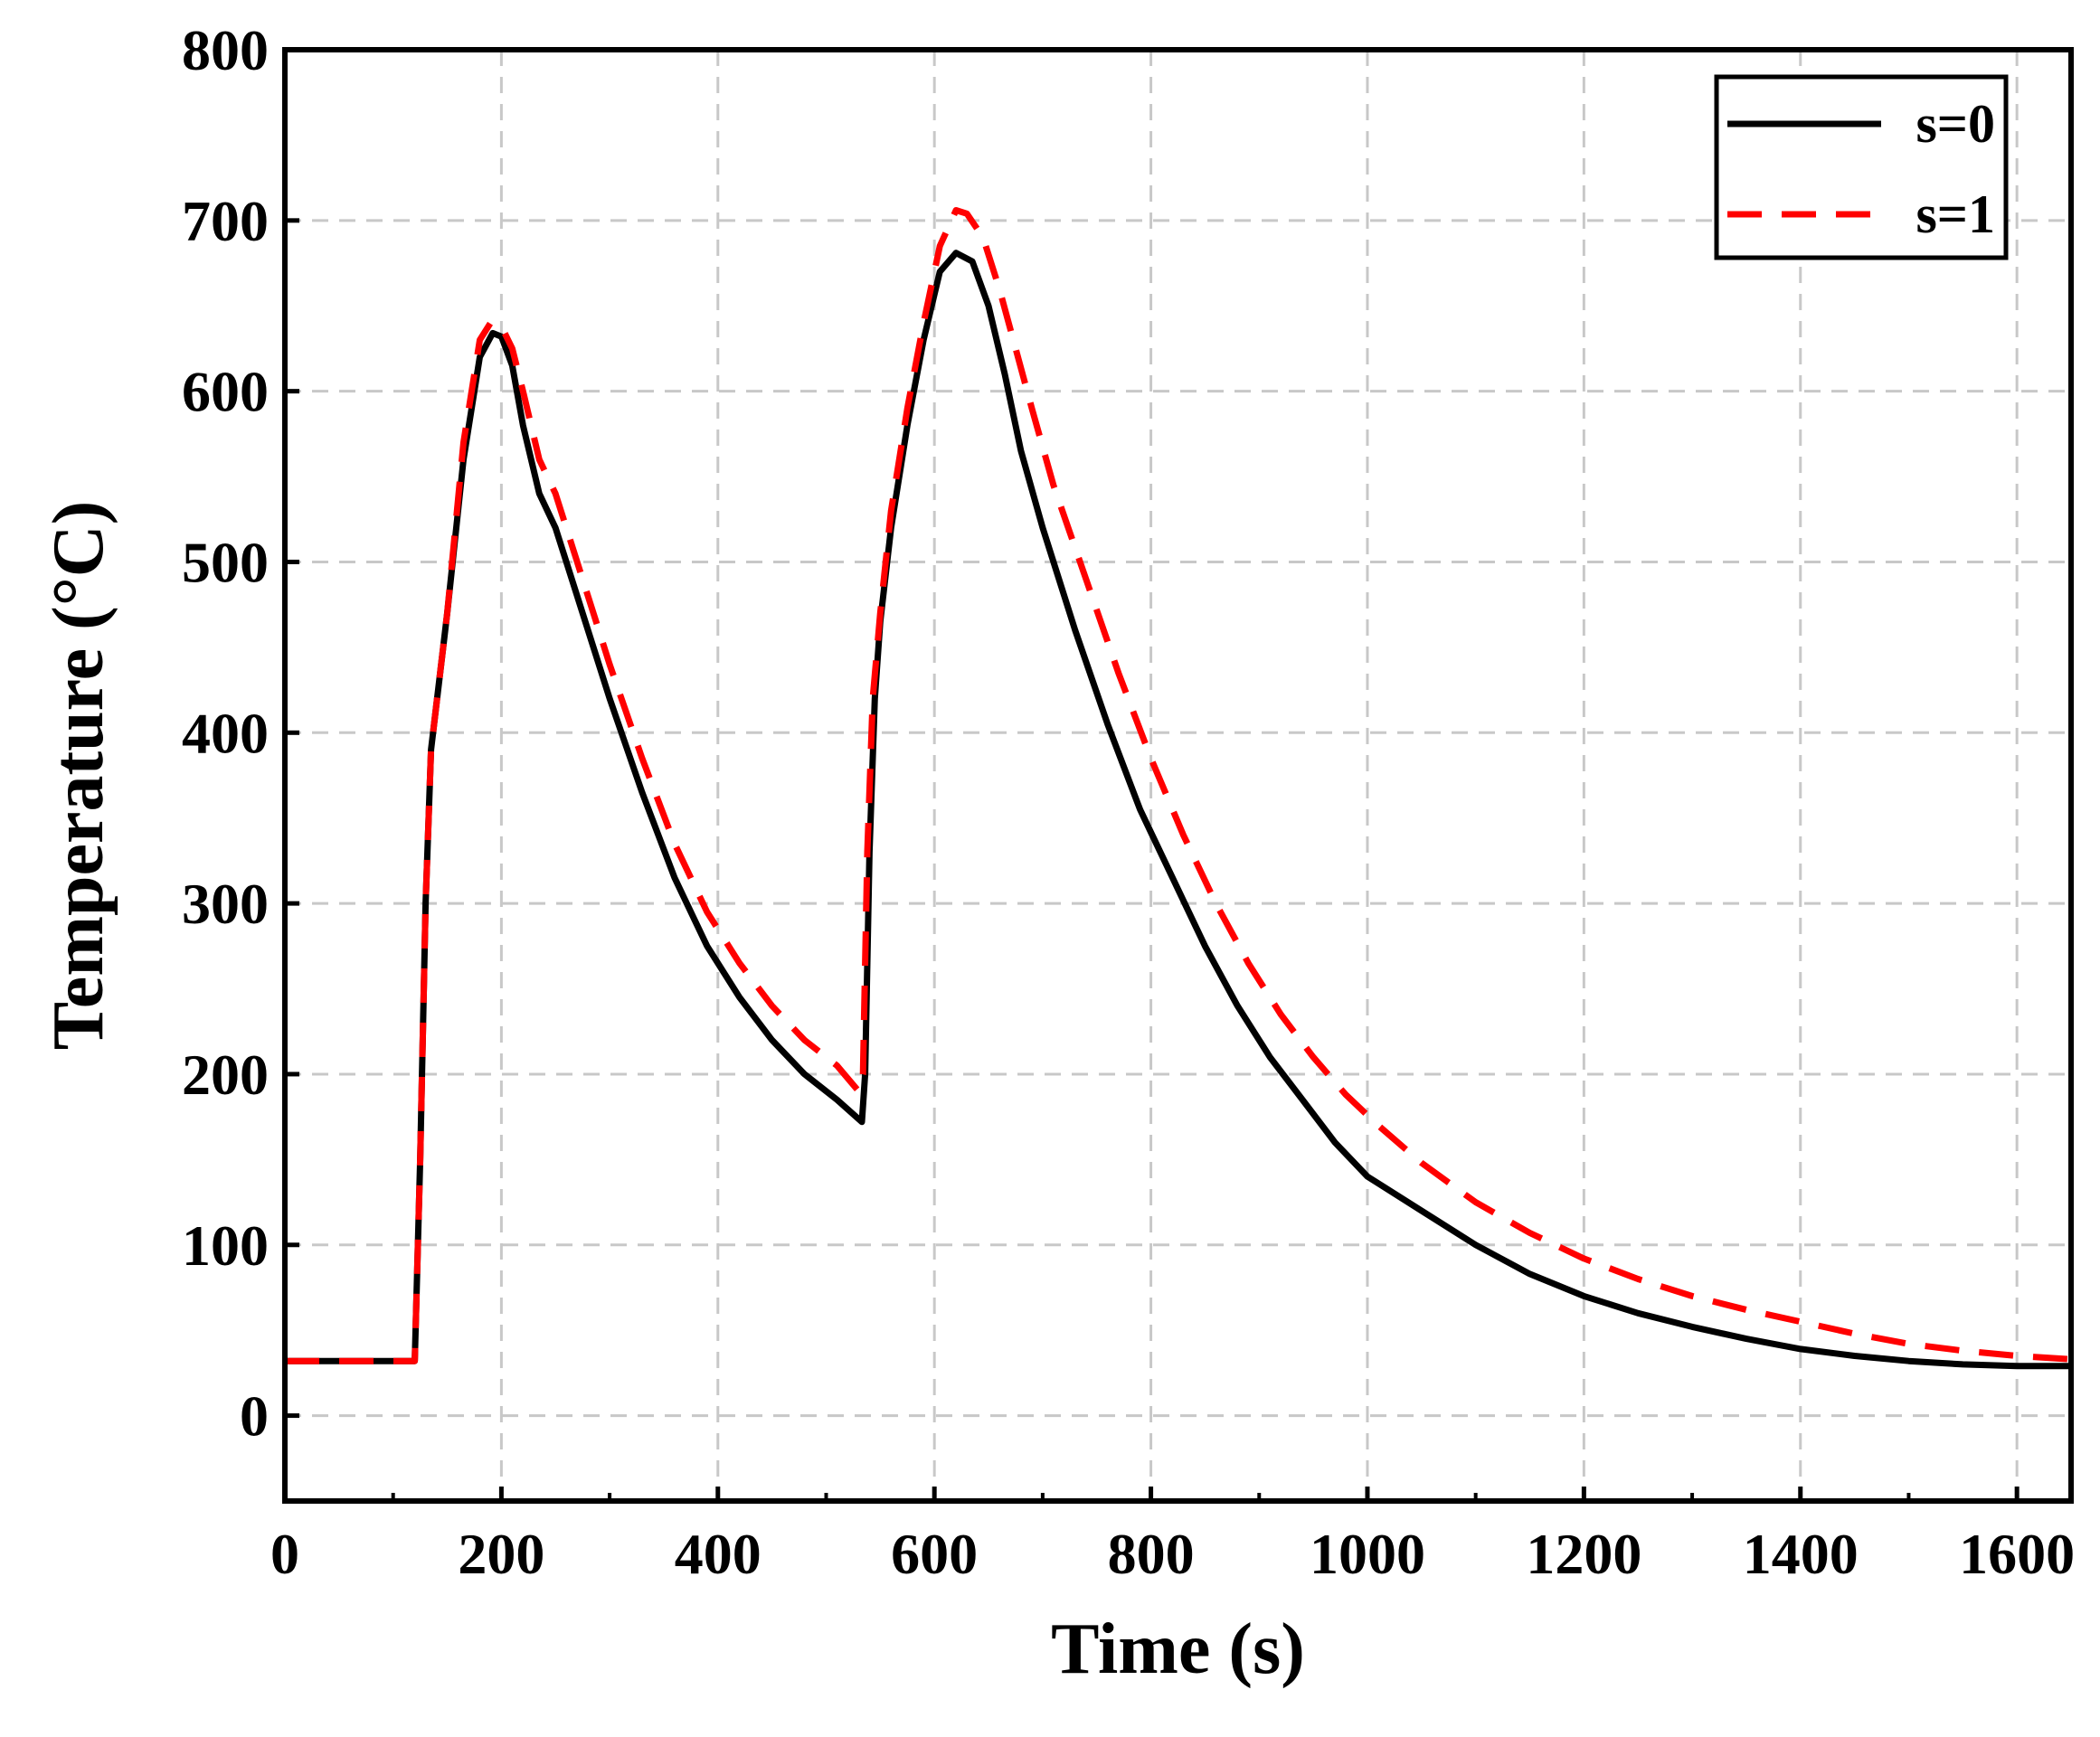 This screenshot has width=2100, height=1737. What do you see at coordinates (1801, 1554) in the screenshot?
I see `x-tick-label: 1400` at bounding box center [1801, 1554].